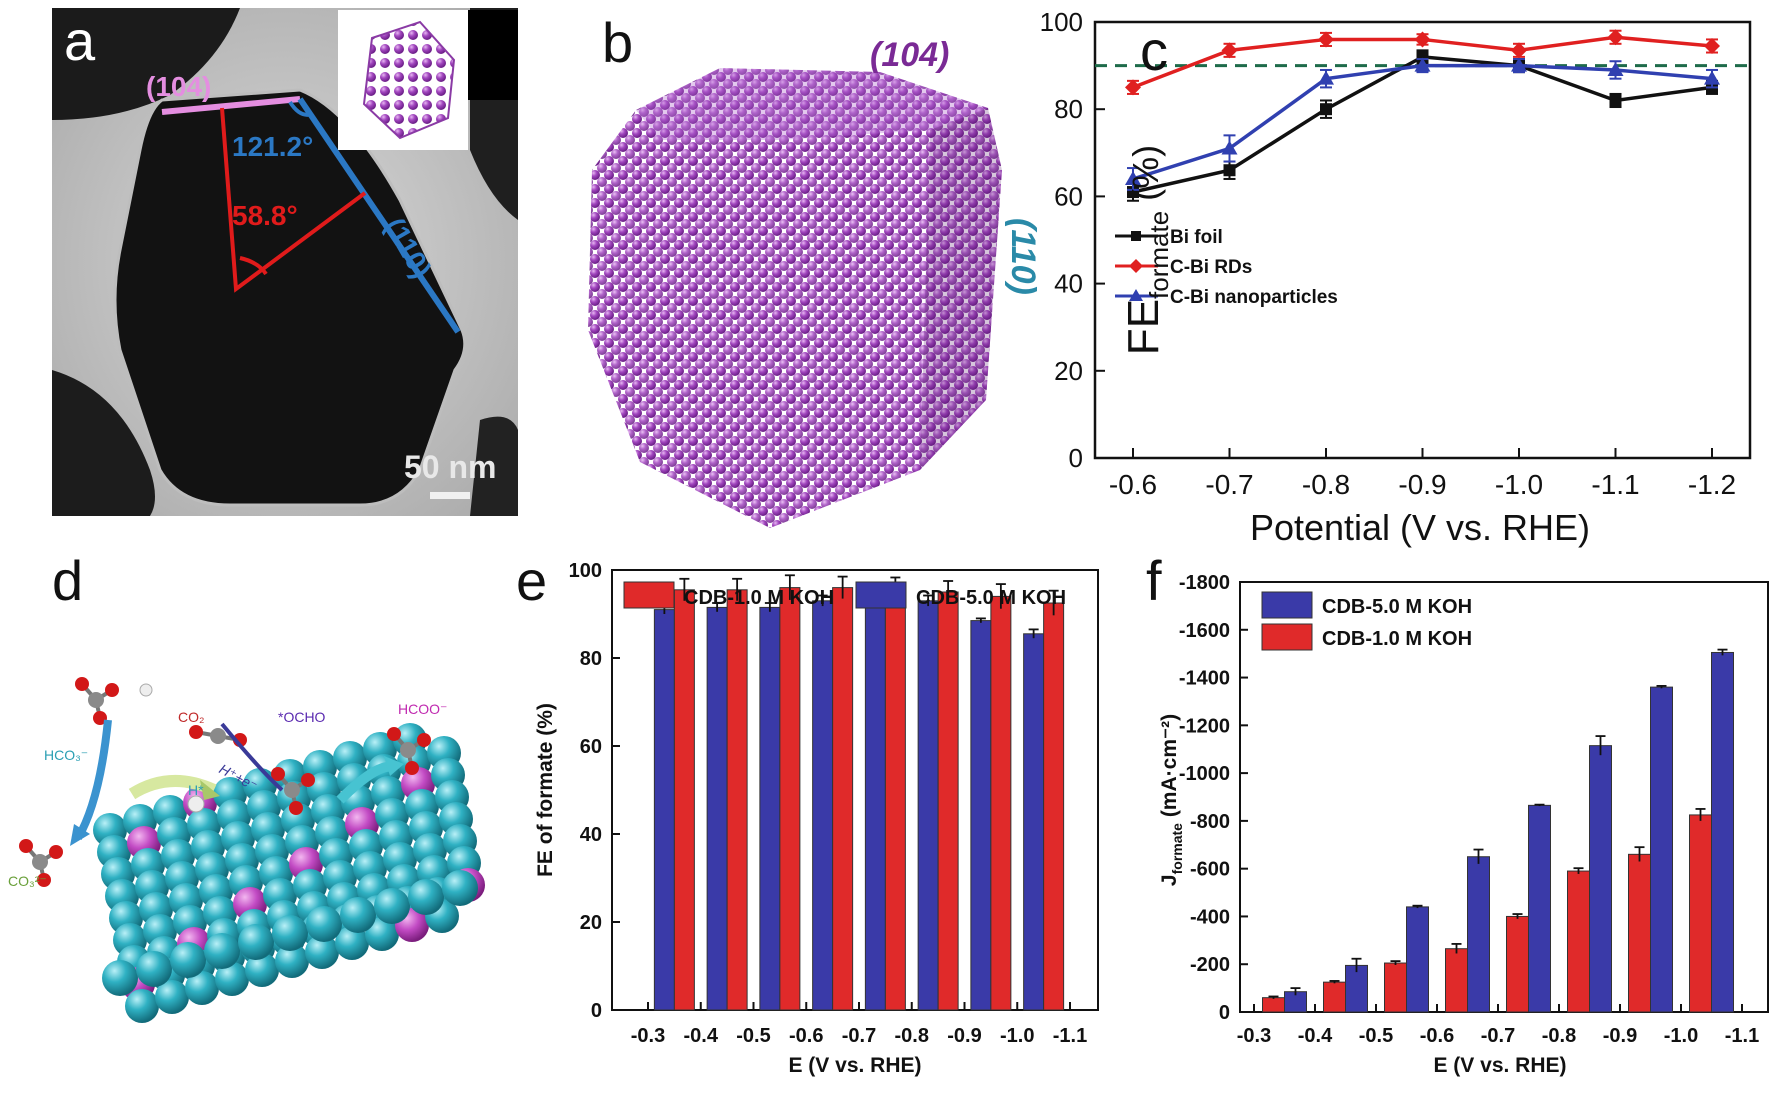 This screenshot has width=1772, height=1100. Describe the element at coordinates (265, 215) in the screenshot. I see `angle-label-acute: 58.8°` at that location.